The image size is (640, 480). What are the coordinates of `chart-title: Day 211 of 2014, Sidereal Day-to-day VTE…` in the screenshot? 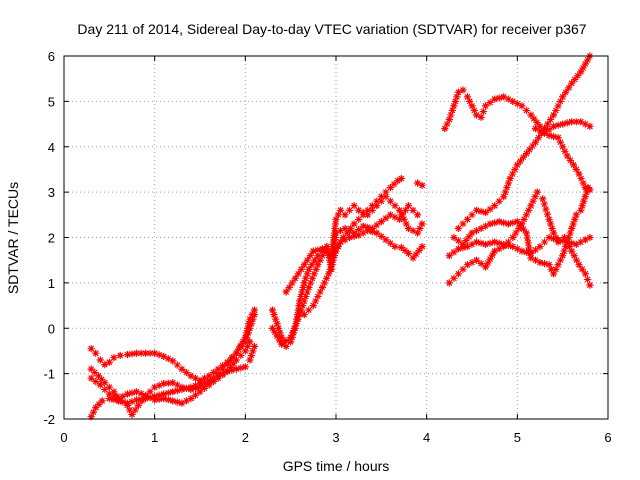 It's located at (331, 29).